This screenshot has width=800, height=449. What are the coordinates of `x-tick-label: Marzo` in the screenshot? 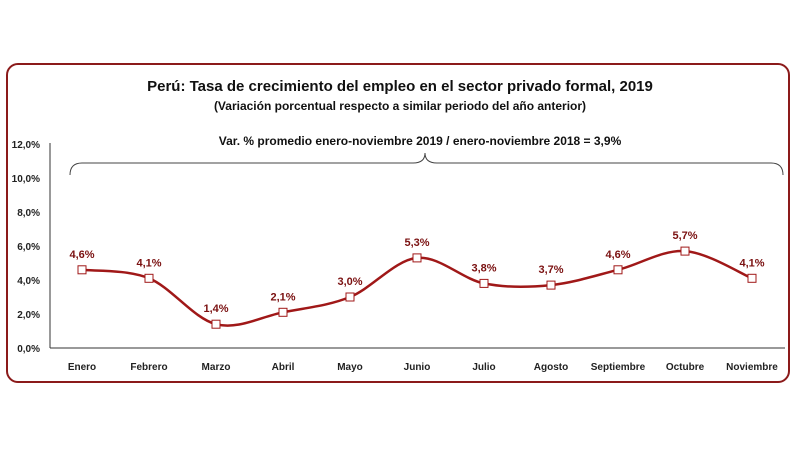 It's located at (216, 367).